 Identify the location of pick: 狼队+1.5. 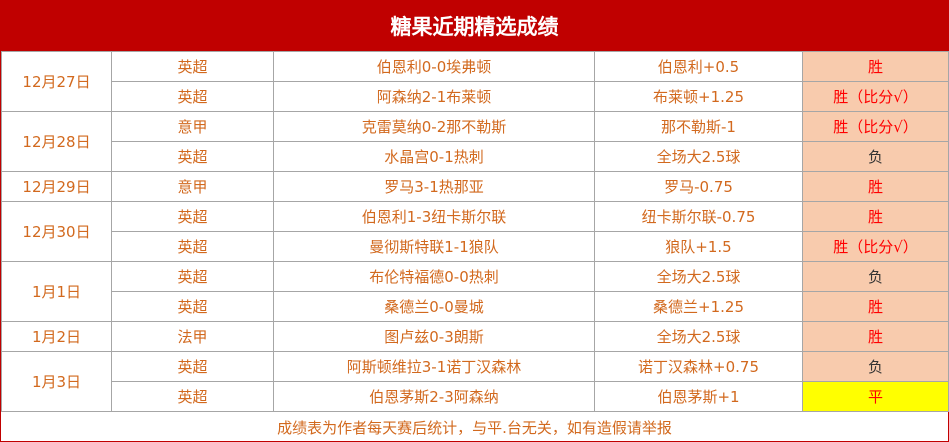
(698, 246).